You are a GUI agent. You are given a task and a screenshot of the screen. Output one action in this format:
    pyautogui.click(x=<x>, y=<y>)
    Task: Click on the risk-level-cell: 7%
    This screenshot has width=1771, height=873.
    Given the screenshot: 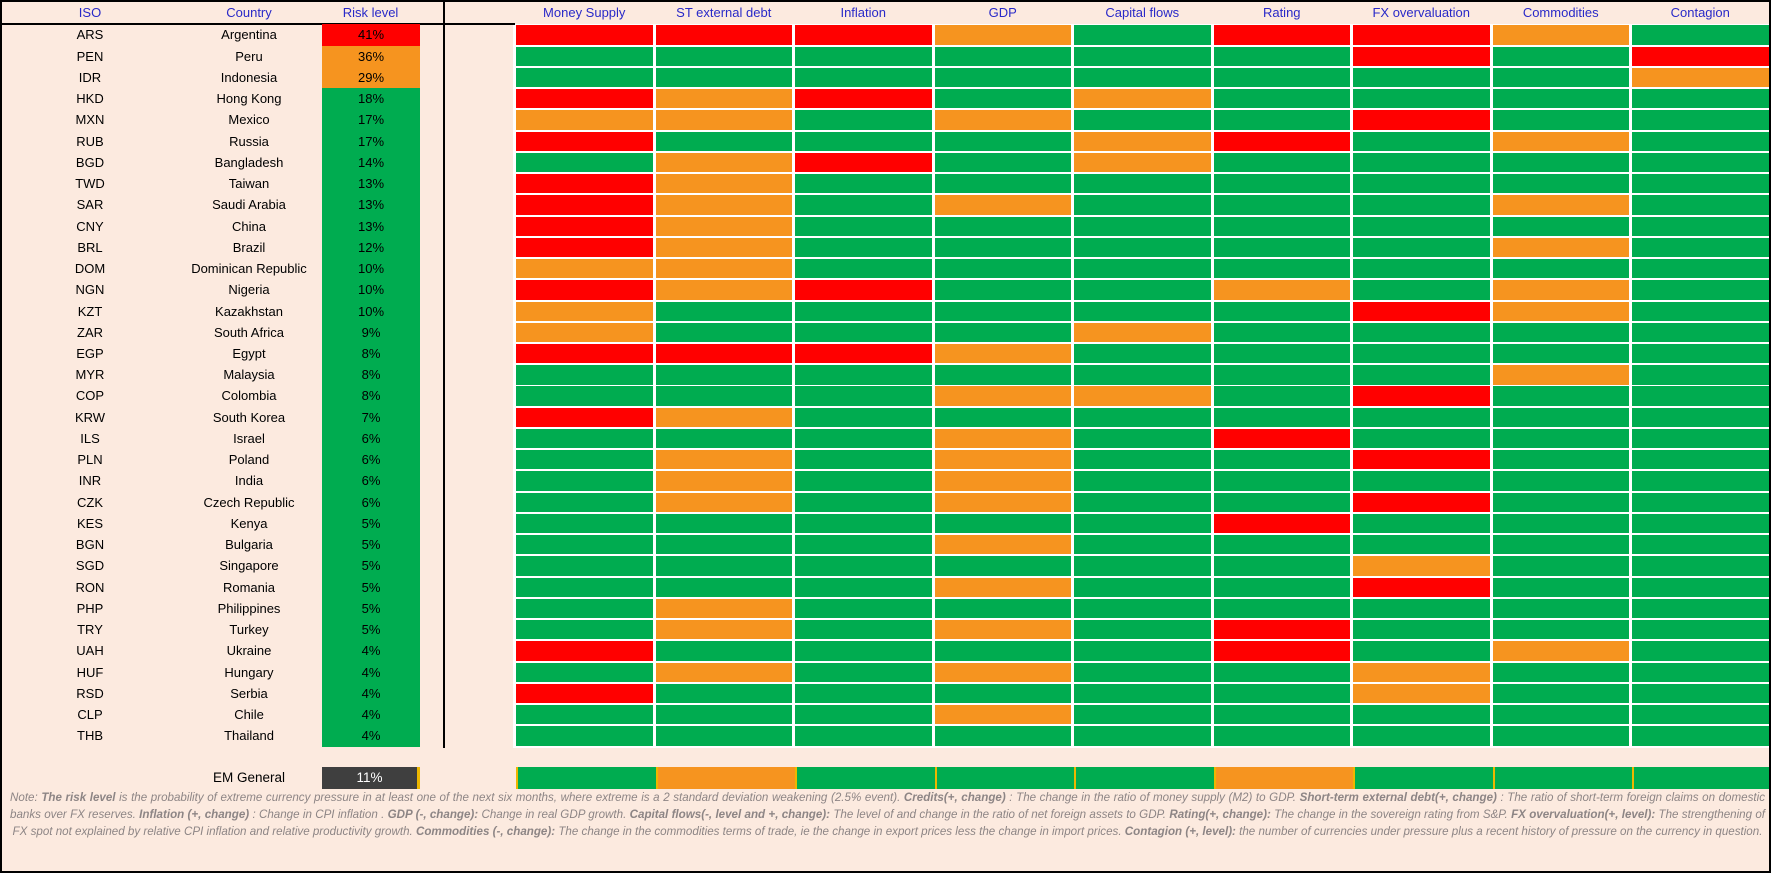 What is the action you would take?
    pyautogui.click(x=371, y=417)
    